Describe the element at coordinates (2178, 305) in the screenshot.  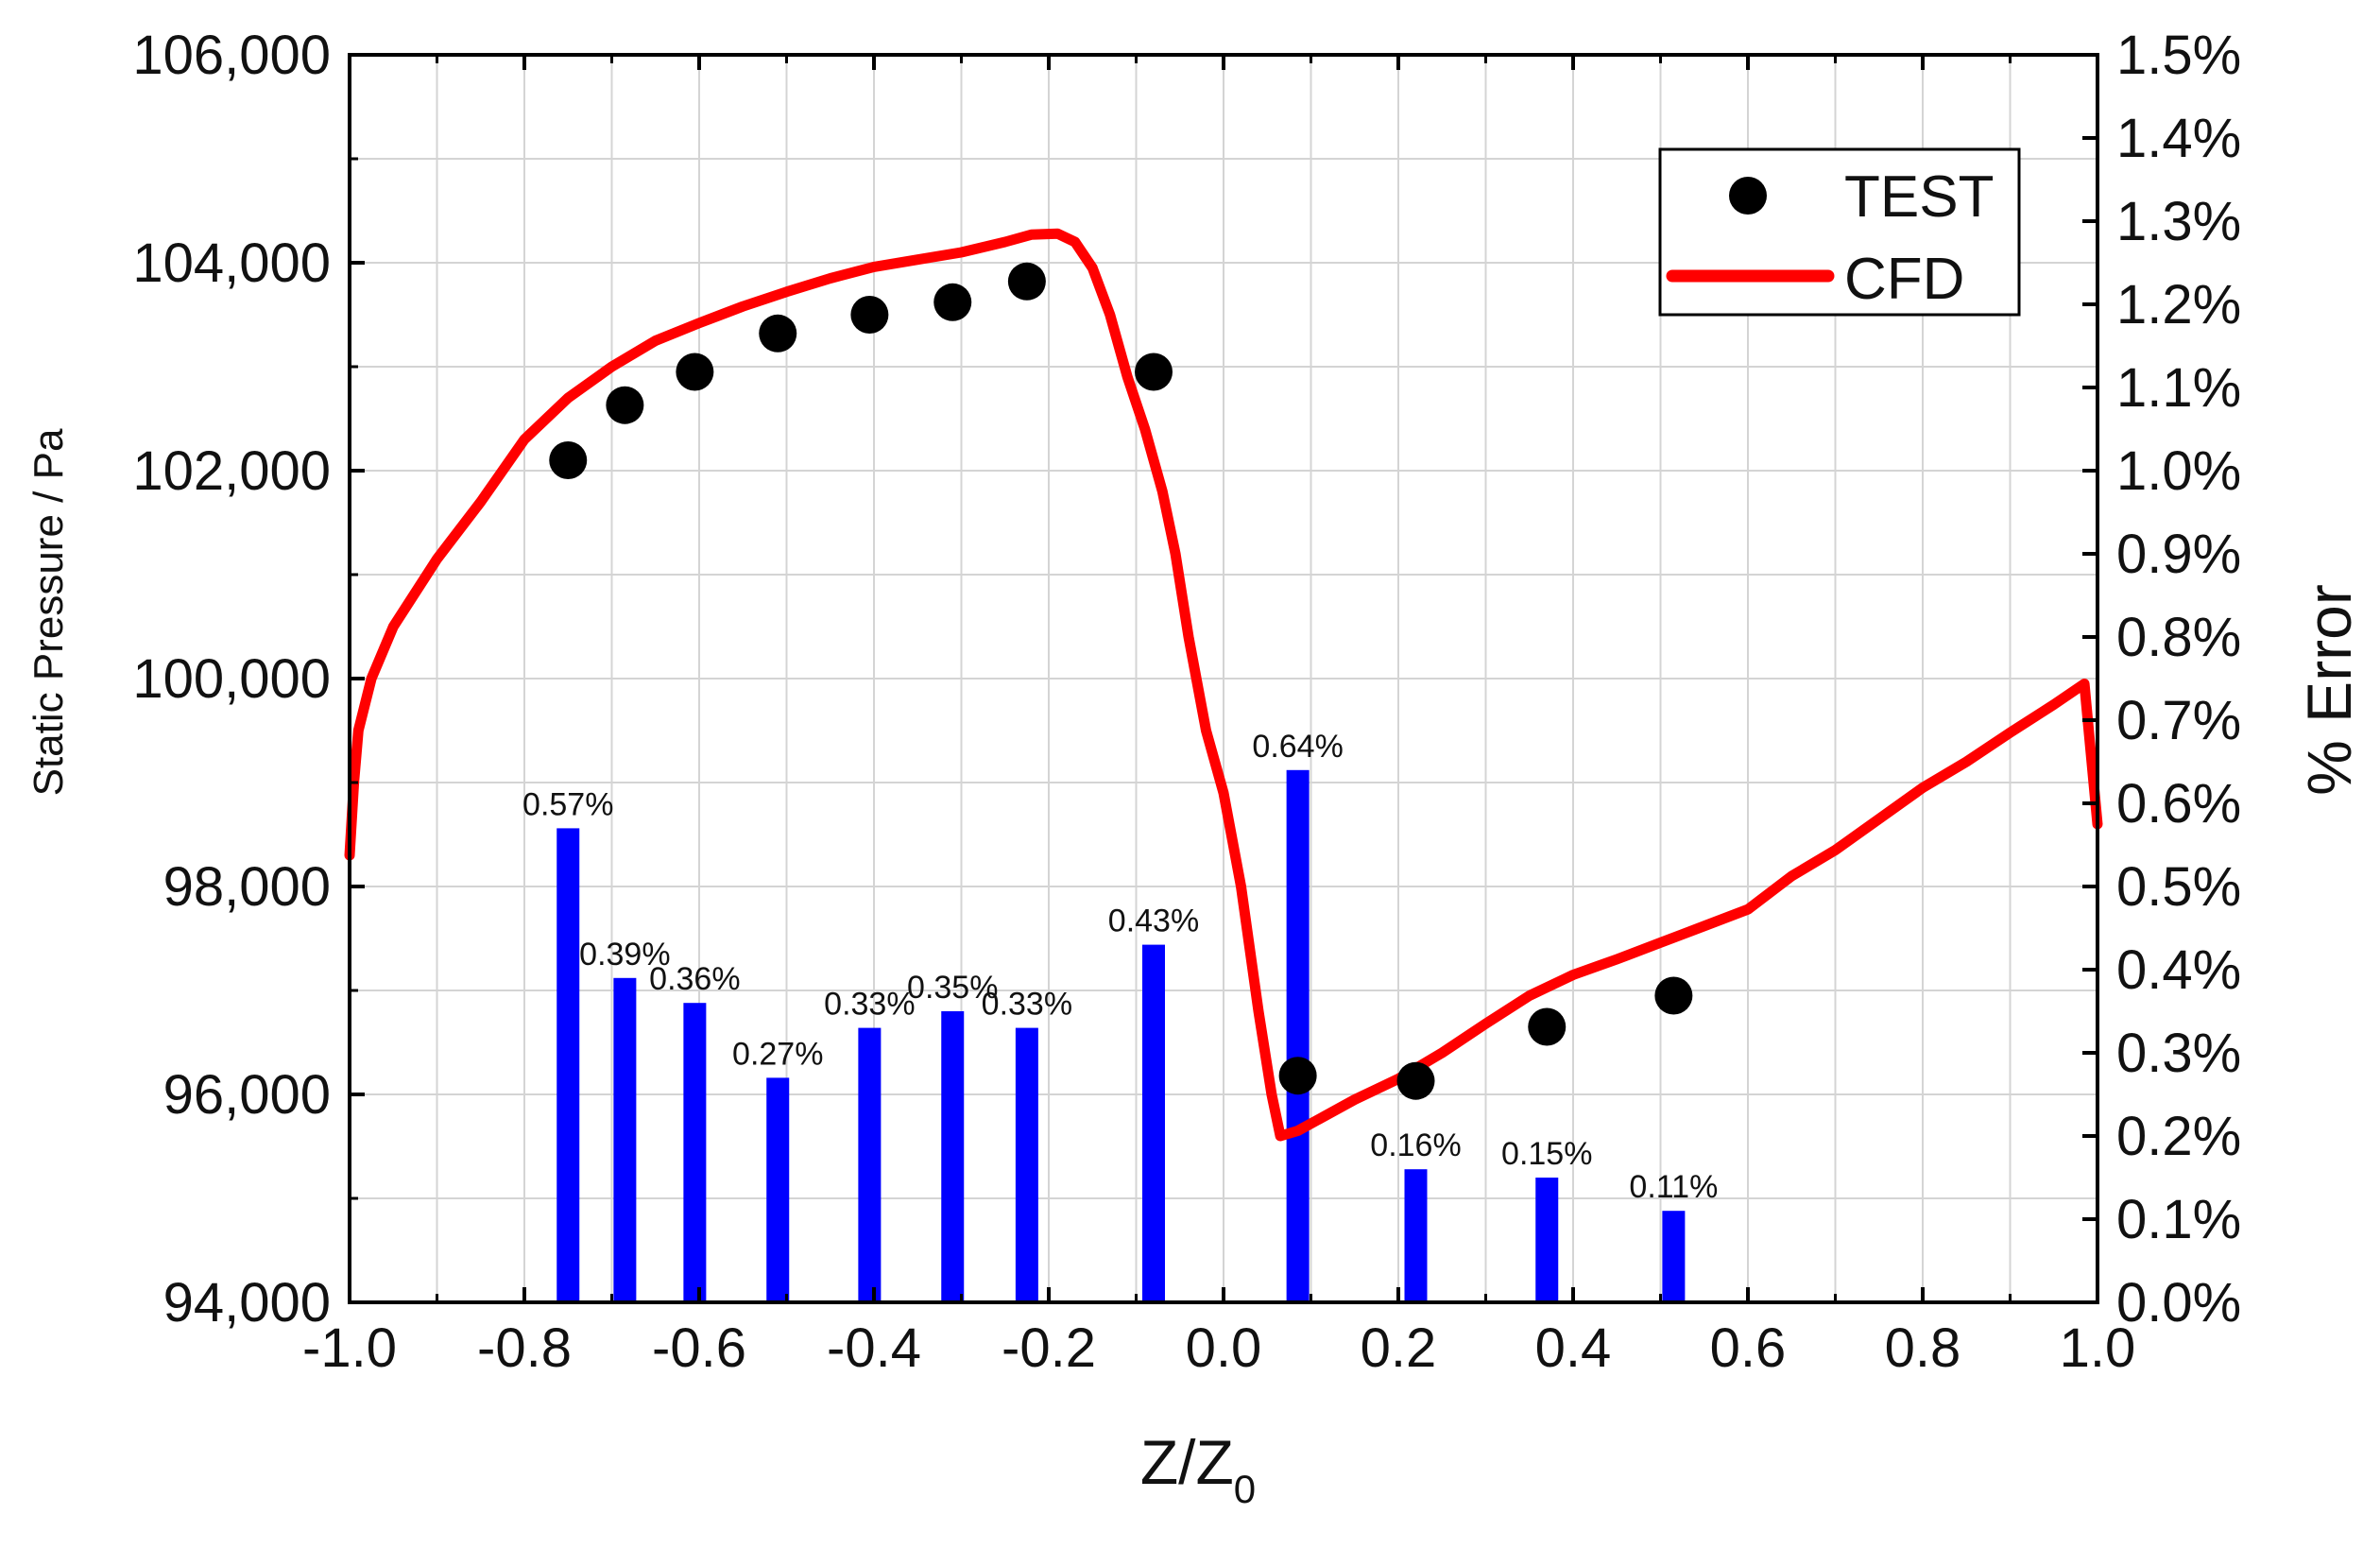
I see `y-right-tick-label: 1.2%` at that location.